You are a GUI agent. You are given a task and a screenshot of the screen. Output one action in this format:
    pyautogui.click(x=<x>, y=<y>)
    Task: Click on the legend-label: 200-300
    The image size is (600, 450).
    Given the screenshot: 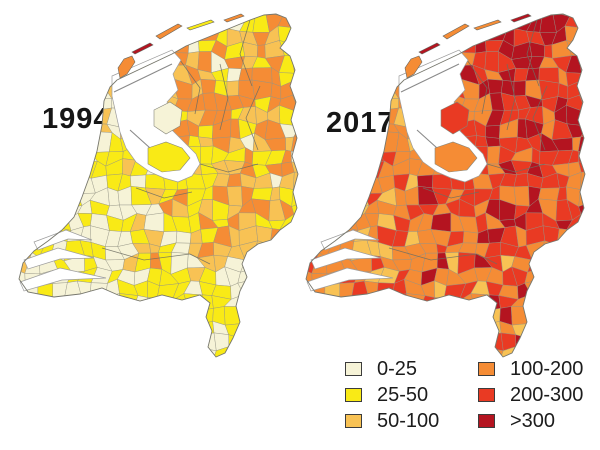 What is the action you would take?
    pyautogui.click(x=547, y=394)
    